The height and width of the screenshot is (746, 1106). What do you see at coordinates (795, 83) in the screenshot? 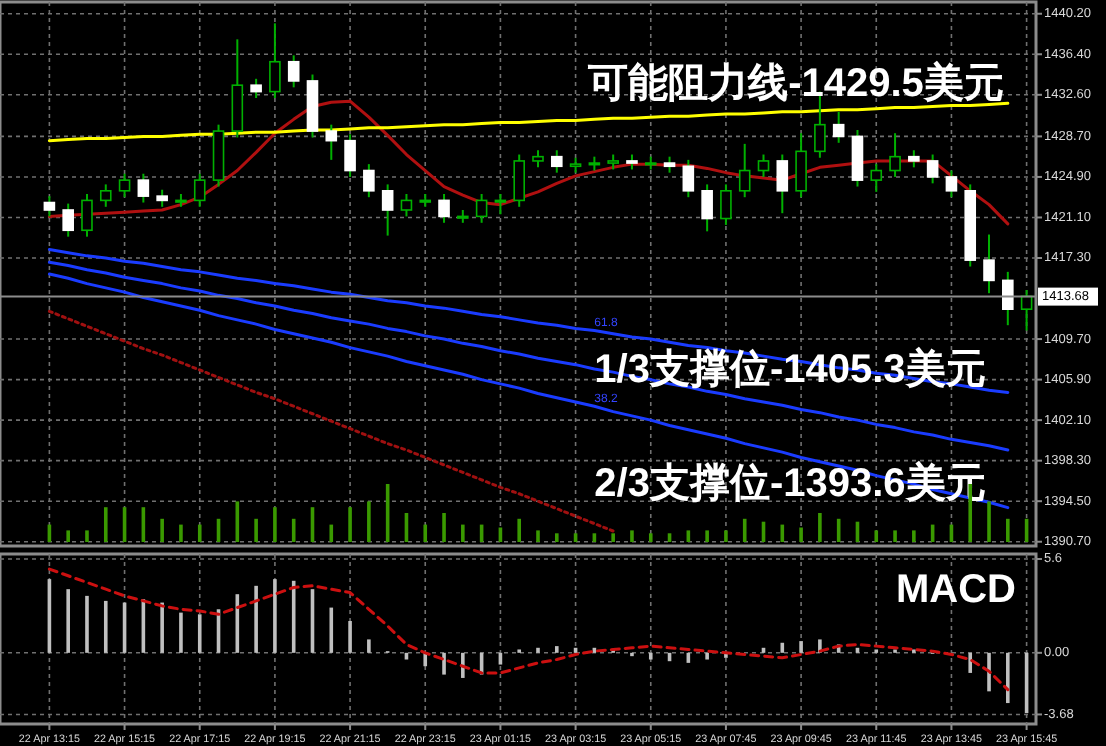
I see `annotation: 可能阻力线-1429.5美元` at bounding box center [795, 83].